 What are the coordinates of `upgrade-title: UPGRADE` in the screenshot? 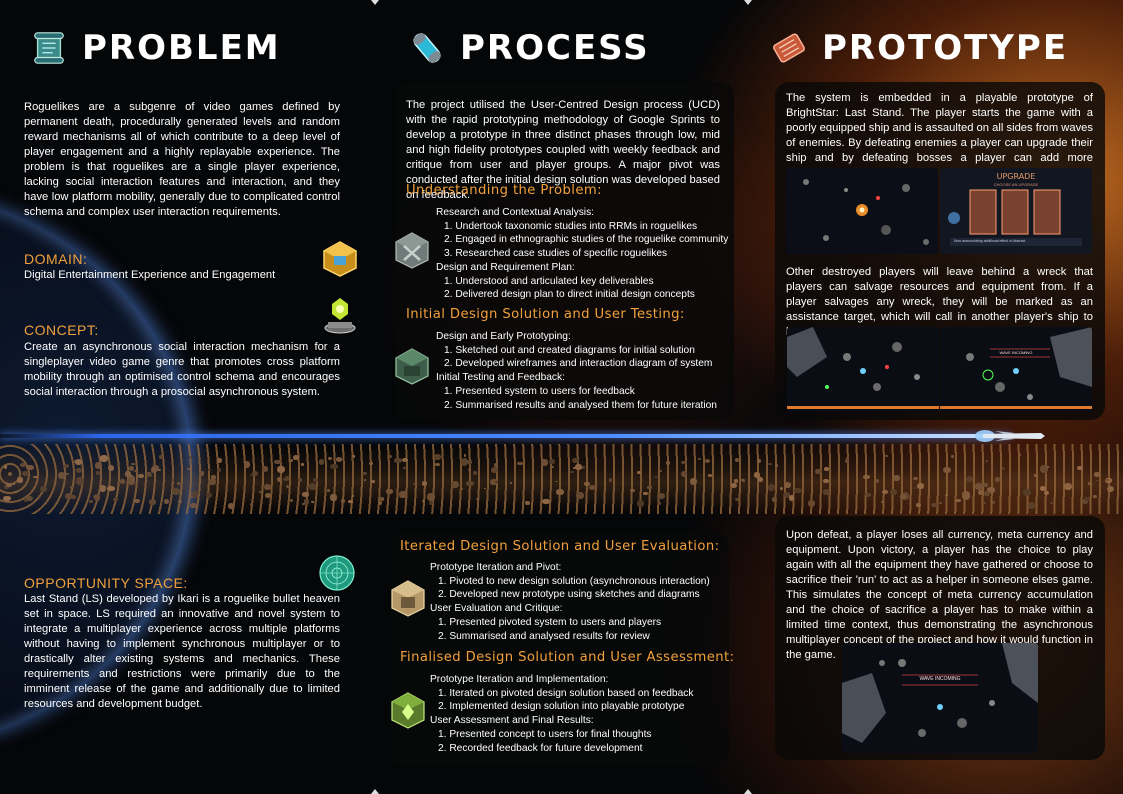 It's located at (1016, 176).